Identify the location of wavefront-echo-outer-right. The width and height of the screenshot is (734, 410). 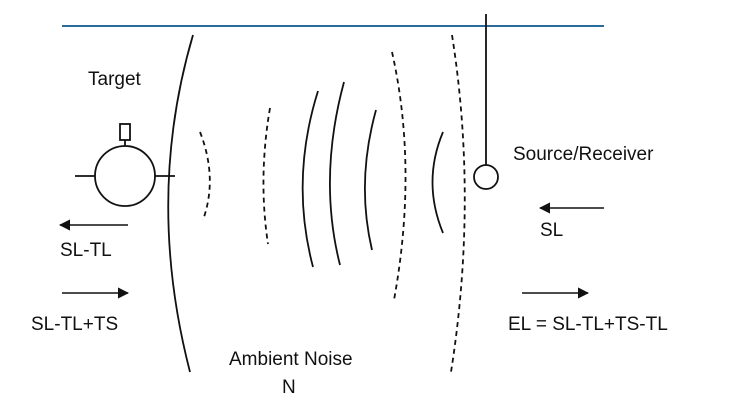
(458, 203).